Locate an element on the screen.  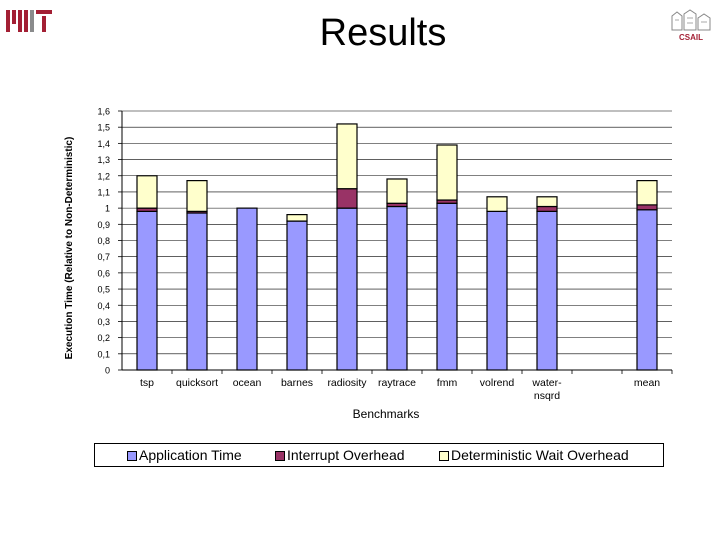
legend-label: Application Time is located at coordinates (190, 455).